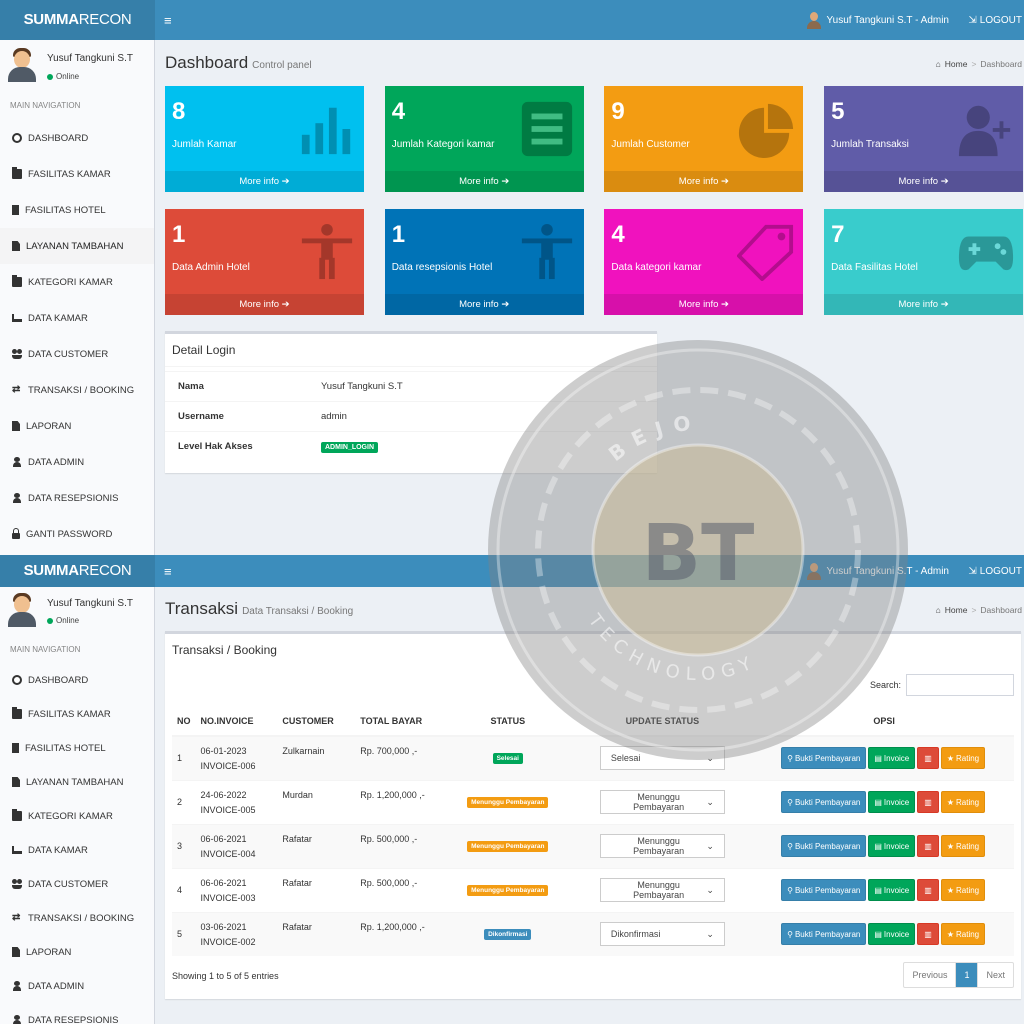 This screenshot has width=1024, height=1024. Describe the element at coordinates (813, 20) in the screenshot. I see `avatar-icon` at that location.